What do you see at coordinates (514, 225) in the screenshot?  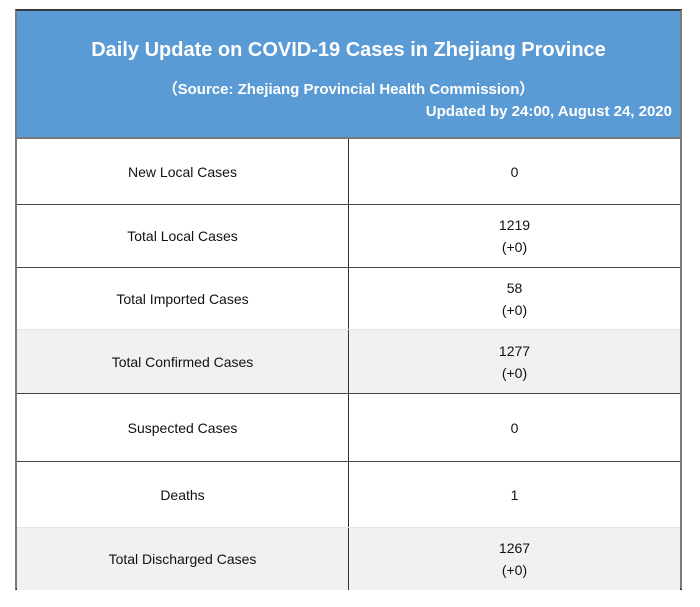 I see `row-value: 1219` at bounding box center [514, 225].